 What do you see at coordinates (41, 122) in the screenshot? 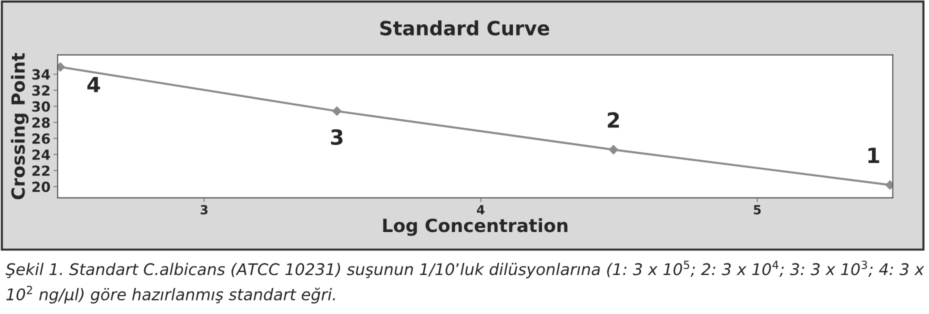
I see `y-tick-label: 28` at bounding box center [41, 122].